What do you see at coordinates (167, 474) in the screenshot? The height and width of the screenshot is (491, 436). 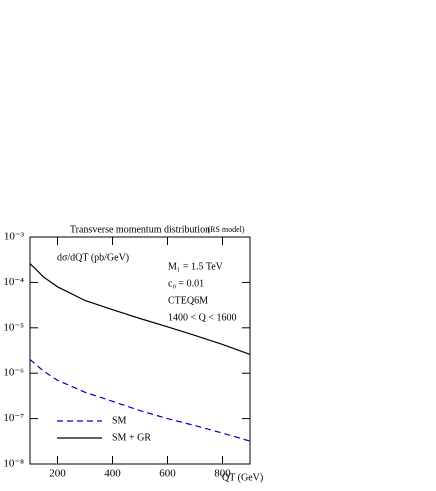 I see `x-tick-label: 600` at bounding box center [167, 474].